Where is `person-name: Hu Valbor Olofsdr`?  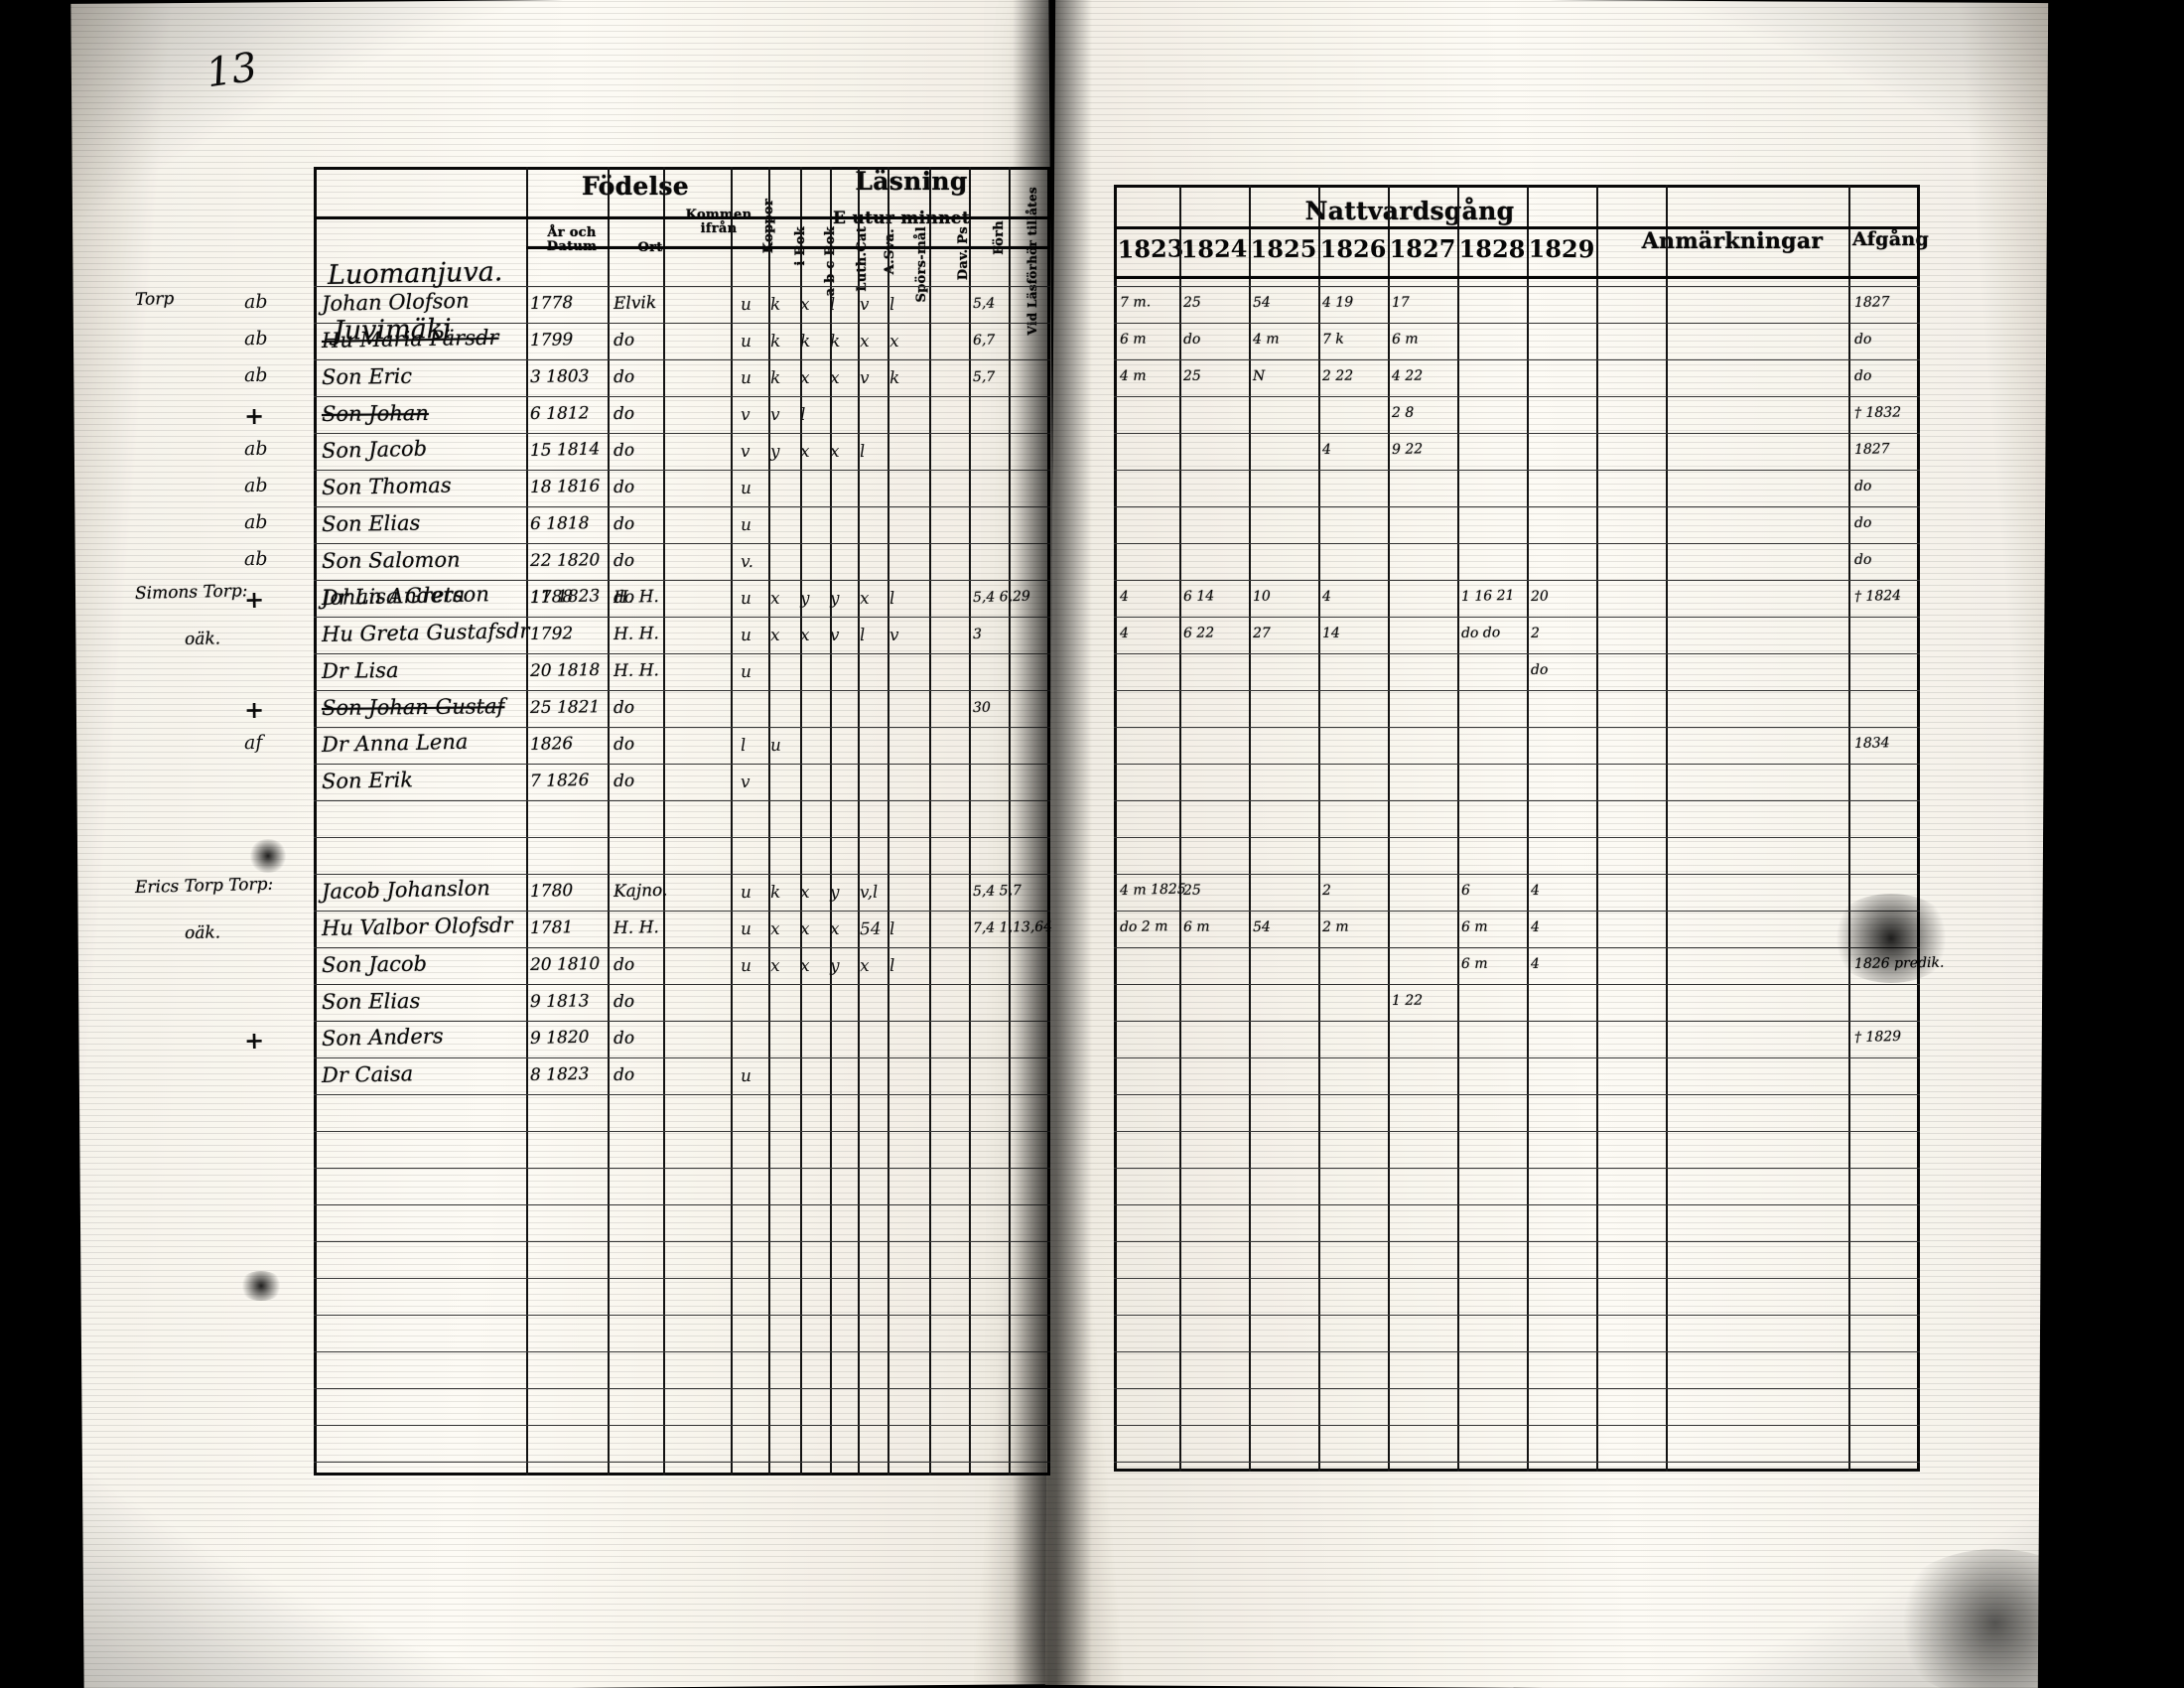 person-name: Hu Valbor Olofsdr is located at coordinates (417, 926).